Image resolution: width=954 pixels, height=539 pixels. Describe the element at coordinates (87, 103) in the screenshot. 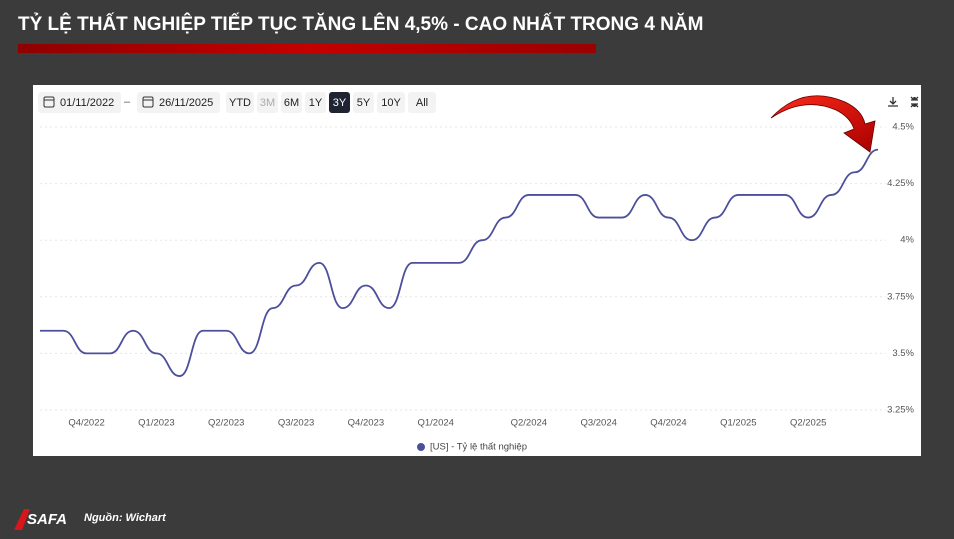

I see `start-date: 01/11/2022` at that location.